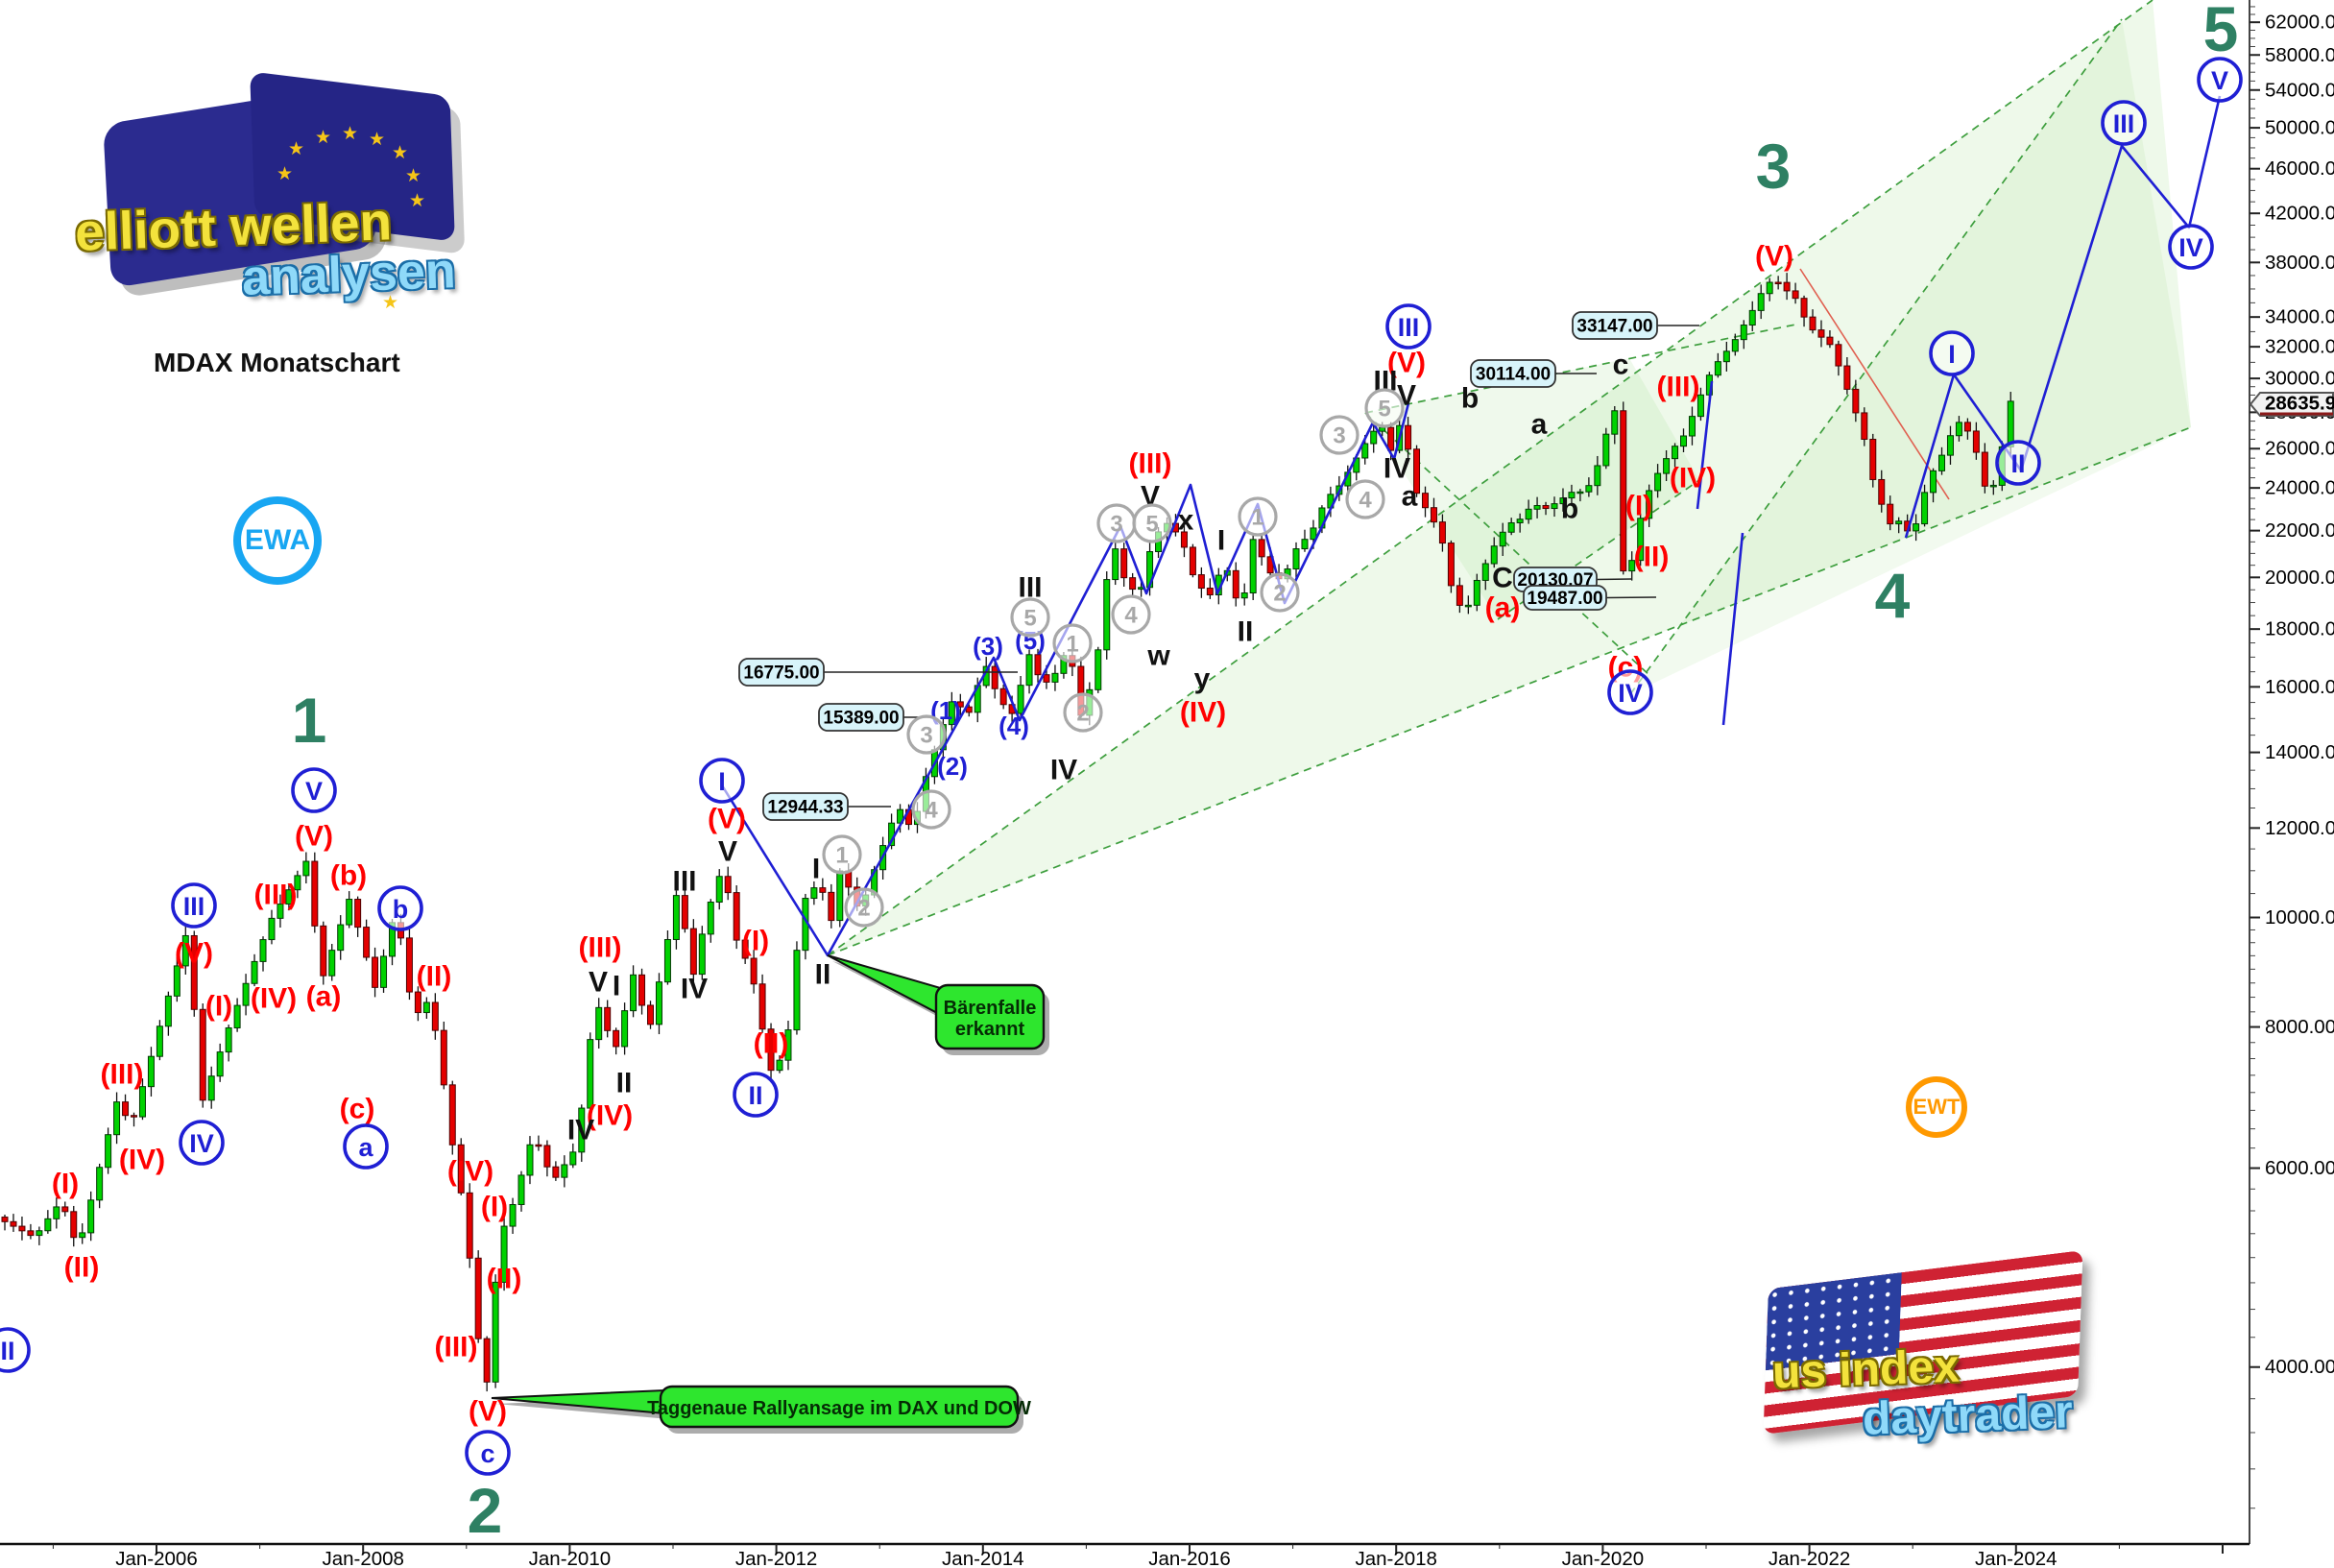 This screenshot has width=2334, height=1568. I want to click on y-axis-tick-label: 32000.00, so click(2299, 347).